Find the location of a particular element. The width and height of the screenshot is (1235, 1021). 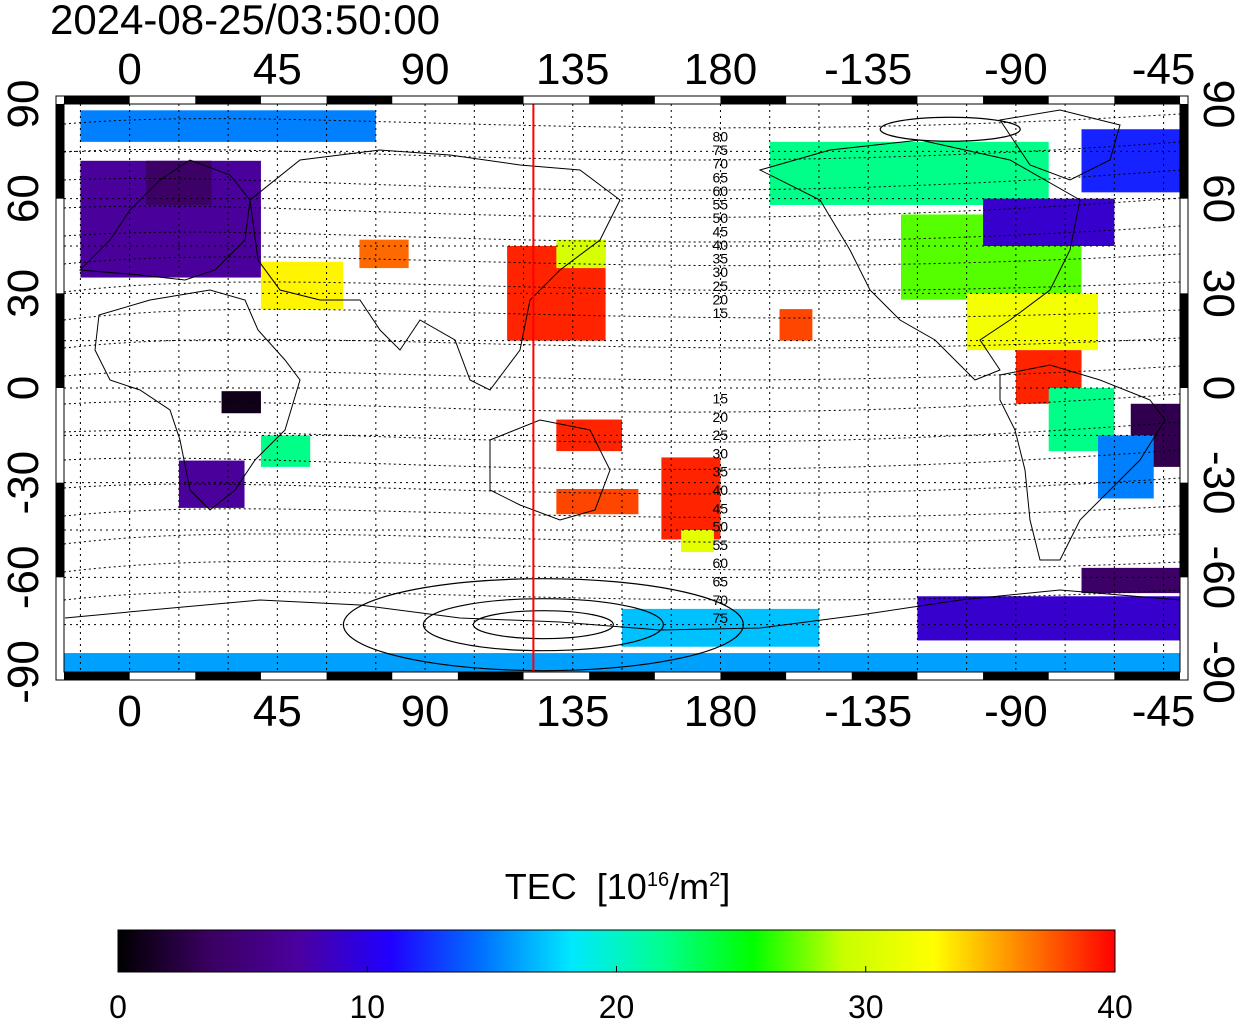

coastline-greenland is located at coordinates (1060, 145).